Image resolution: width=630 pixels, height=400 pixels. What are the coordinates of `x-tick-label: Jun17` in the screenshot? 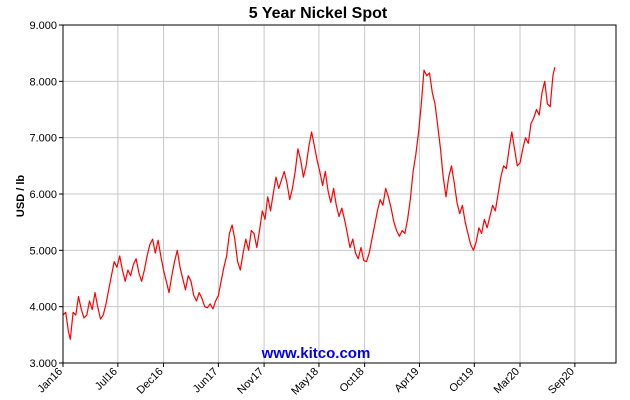 It's located at (206, 381).